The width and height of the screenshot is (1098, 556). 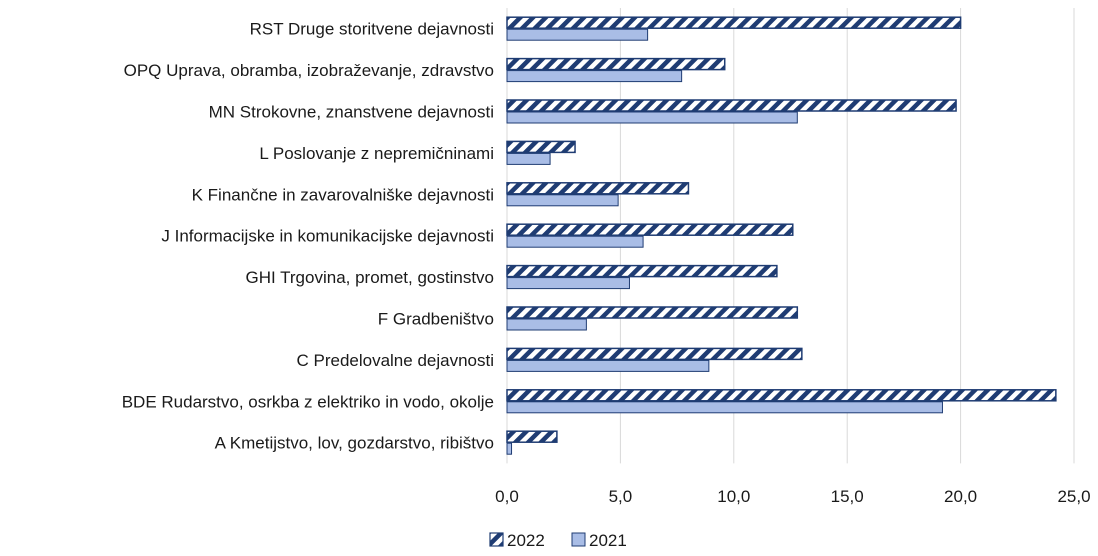 What do you see at coordinates (1073, 496) in the screenshot?
I see `x-tick-label-5: 25,0` at bounding box center [1073, 496].